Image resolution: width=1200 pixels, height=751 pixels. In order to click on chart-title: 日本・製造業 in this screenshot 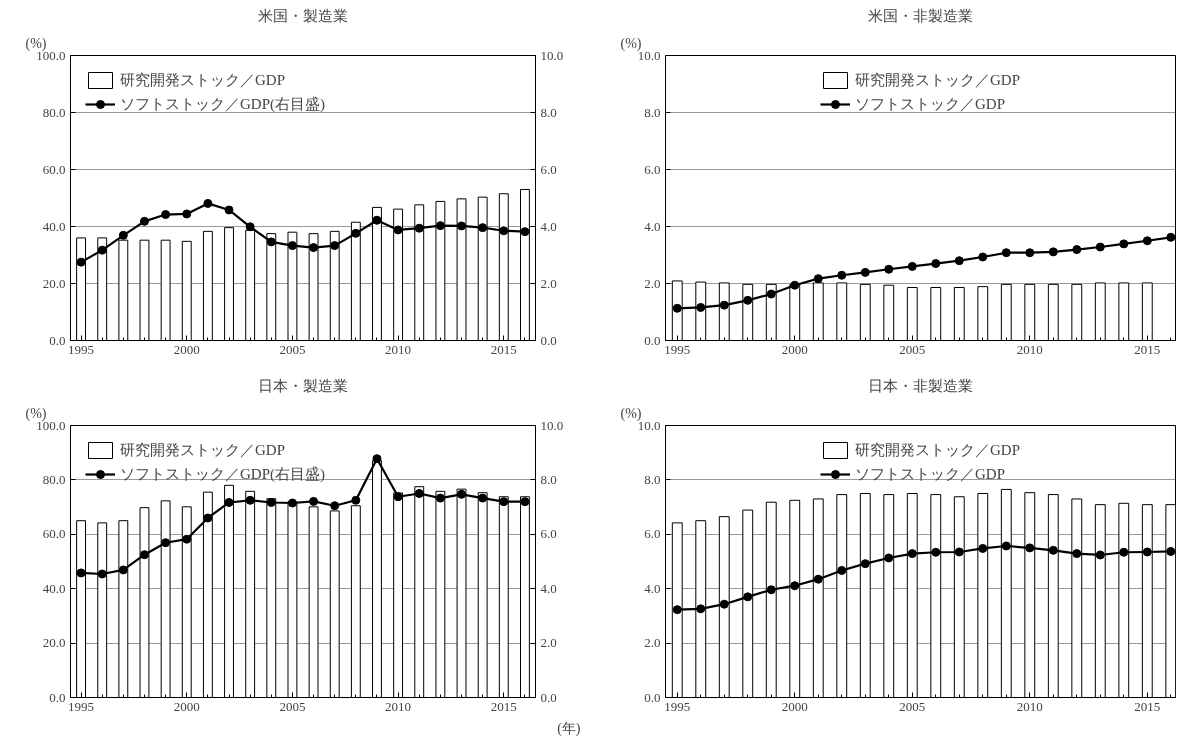, I will do `click(303, 385)`.